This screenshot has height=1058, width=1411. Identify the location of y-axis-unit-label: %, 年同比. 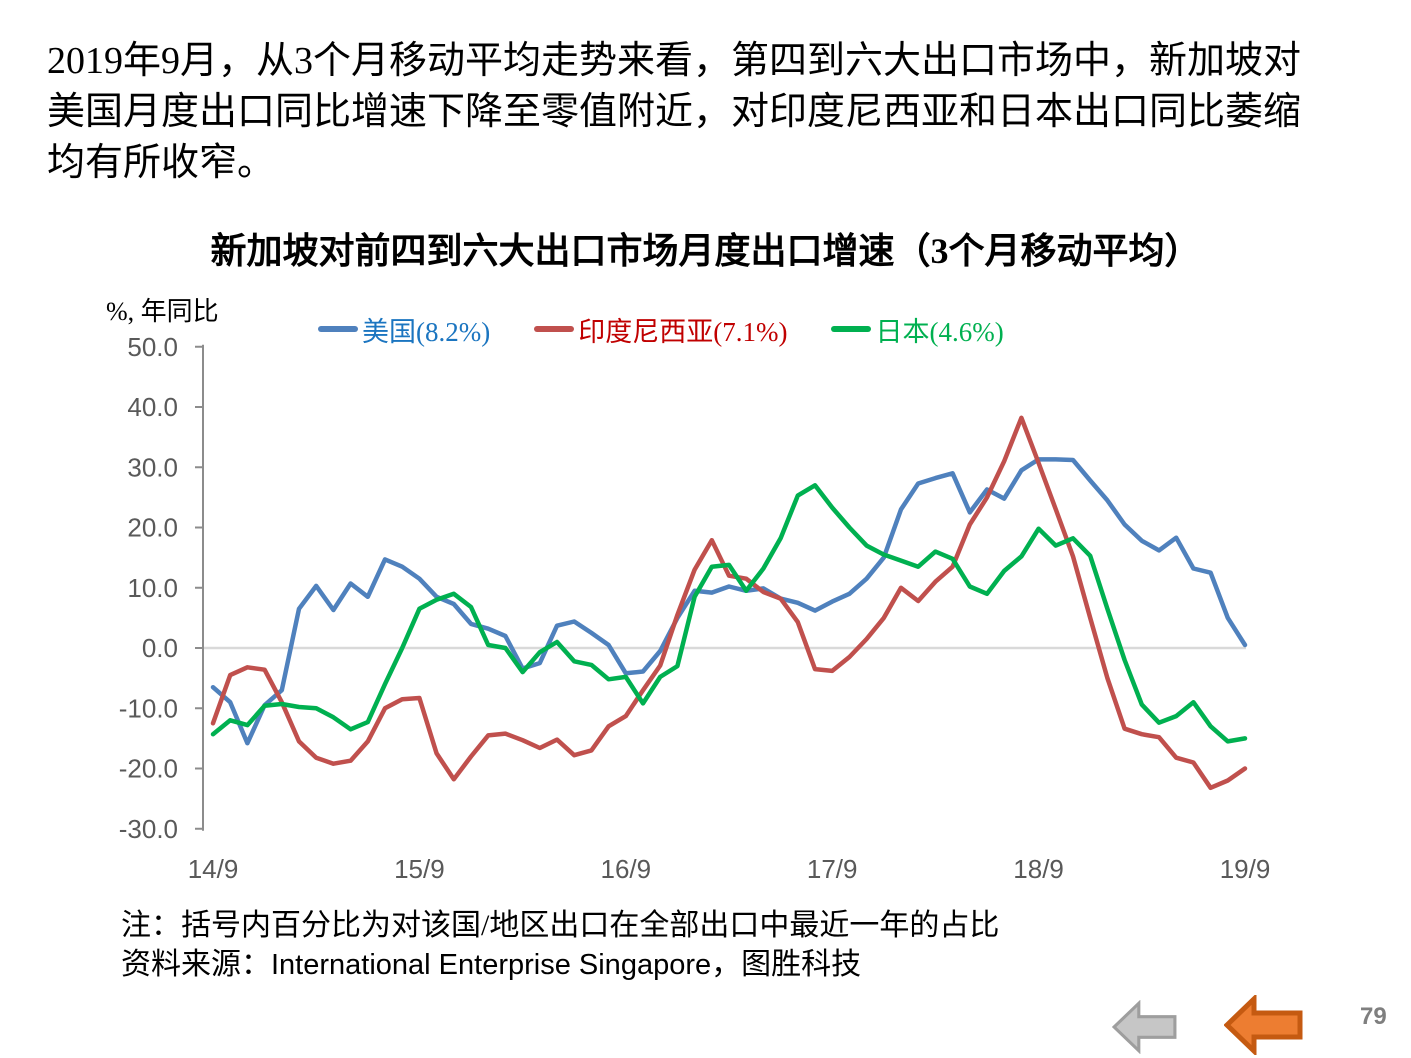
(162, 311).